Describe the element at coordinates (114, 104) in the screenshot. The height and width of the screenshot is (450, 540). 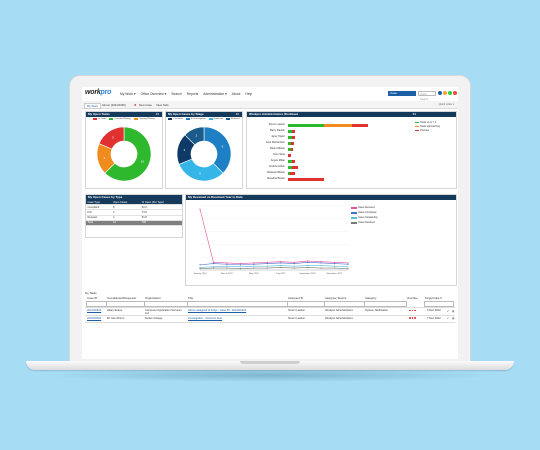
I see `tab-simon: Simon (2021/2025)` at that location.